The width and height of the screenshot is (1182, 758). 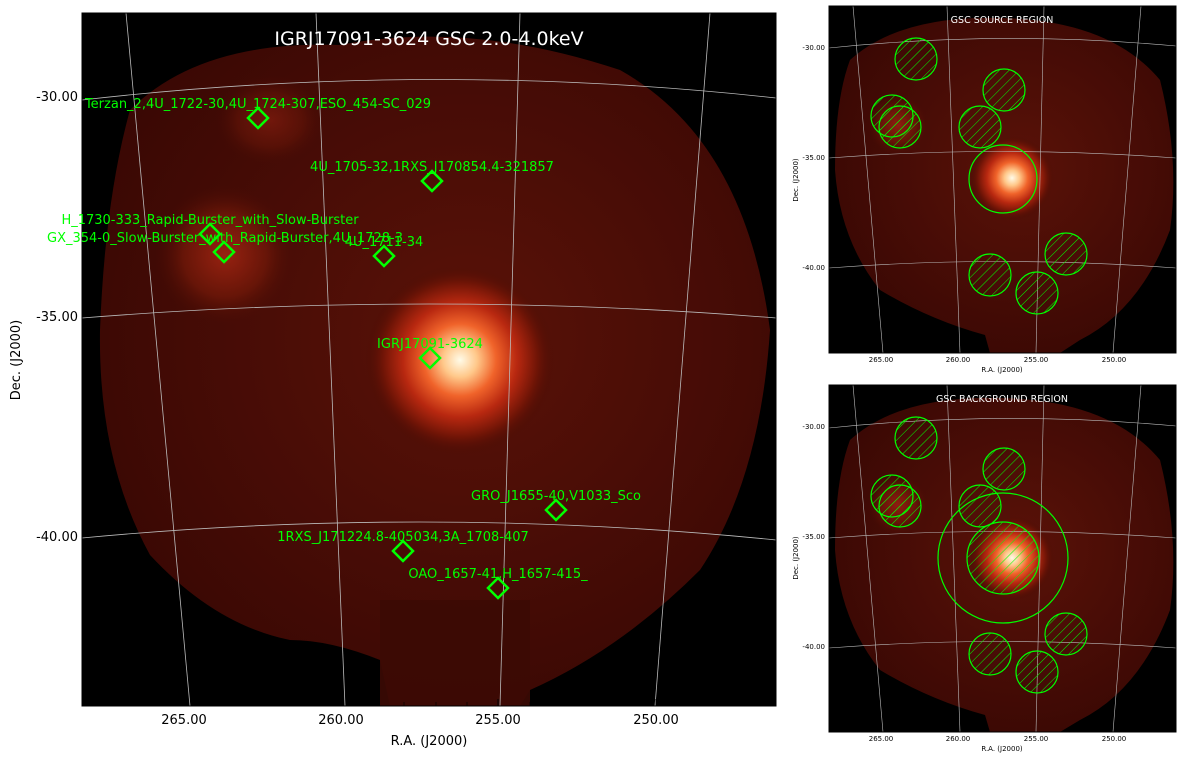 What do you see at coordinates (258, 118) in the screenshot?
I see `marker-terzan2` at bounding box center [258, 118].